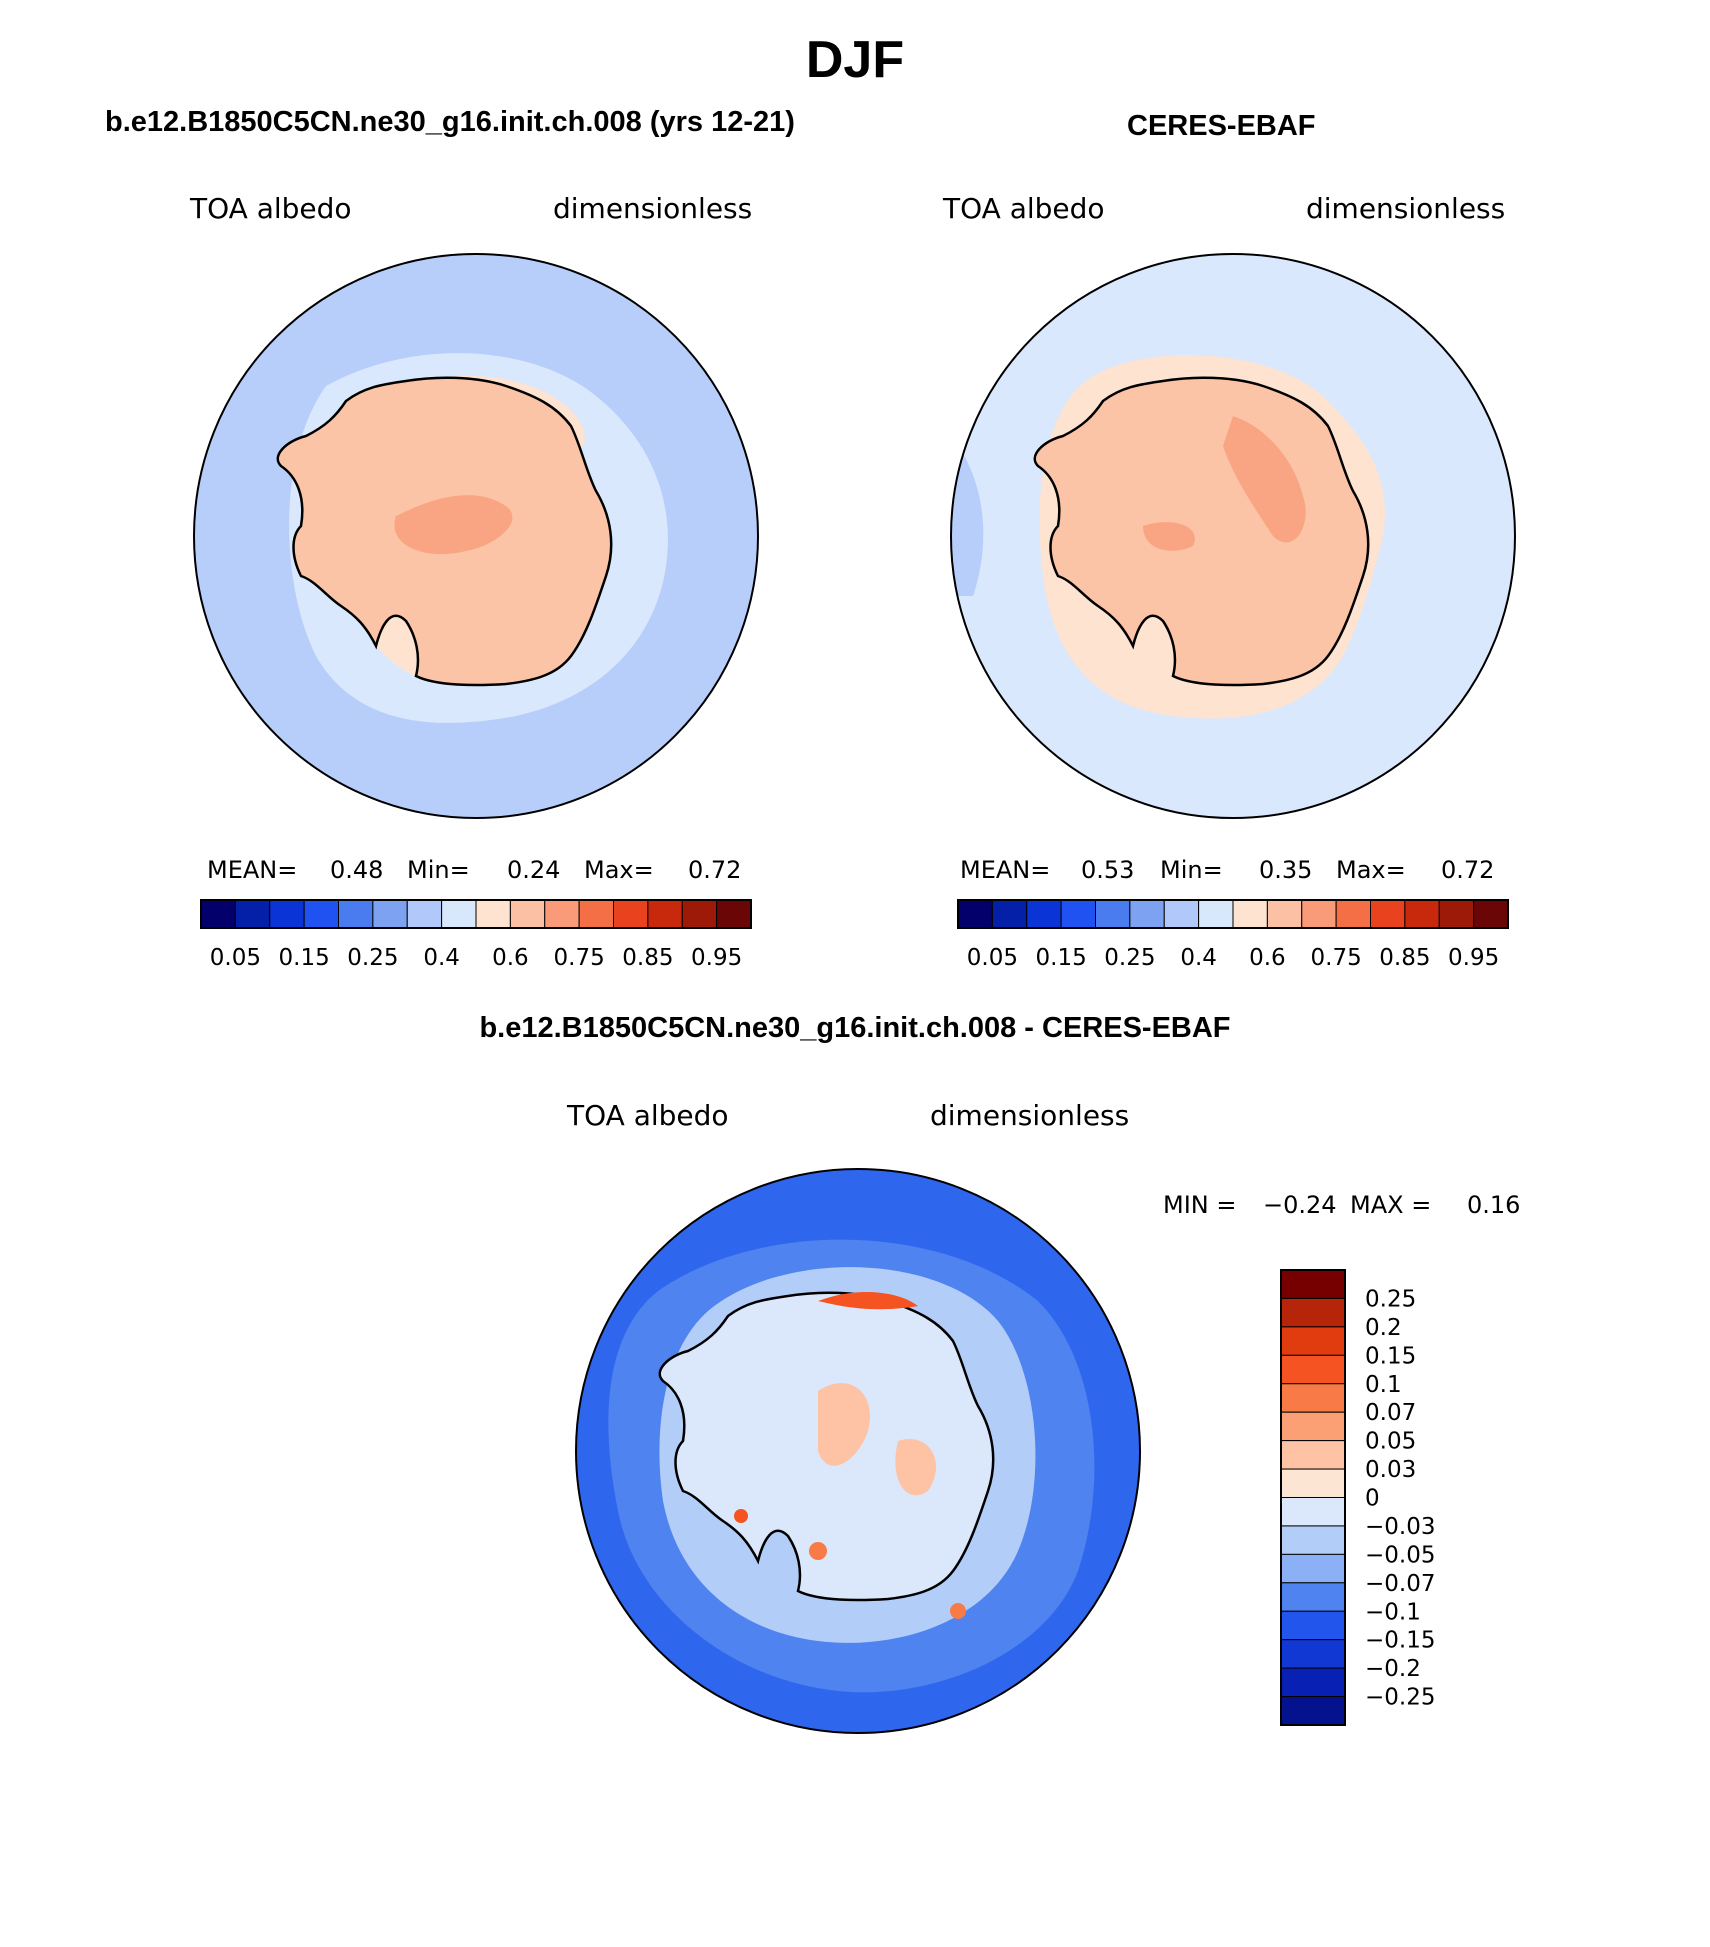 This screenshot has height=1947, width=1710. I want to click on model-colorbar-tick-label: 0.95, so click(716, 958).